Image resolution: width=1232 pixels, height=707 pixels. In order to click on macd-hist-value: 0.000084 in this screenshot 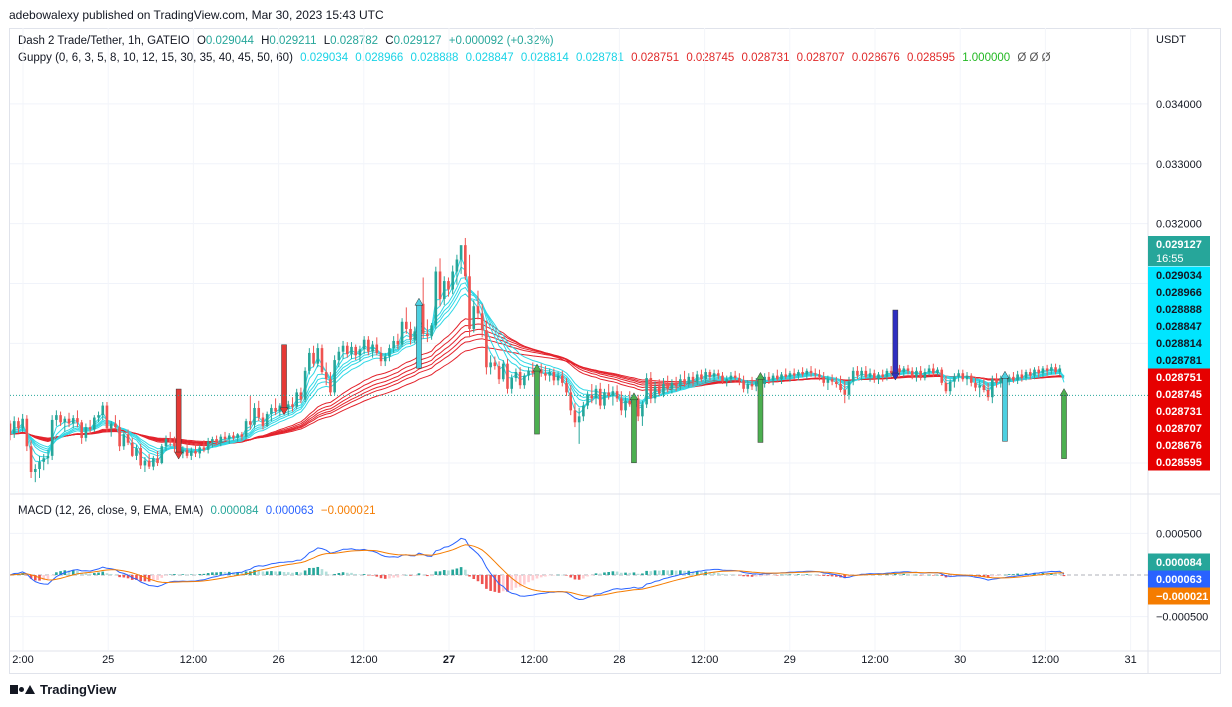, I will do `click(234, 511)`.